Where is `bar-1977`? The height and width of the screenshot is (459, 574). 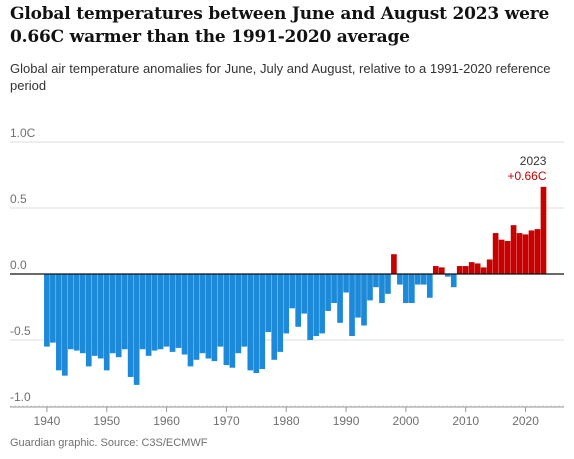
bar-1977 is located at coordinates (268, 303).